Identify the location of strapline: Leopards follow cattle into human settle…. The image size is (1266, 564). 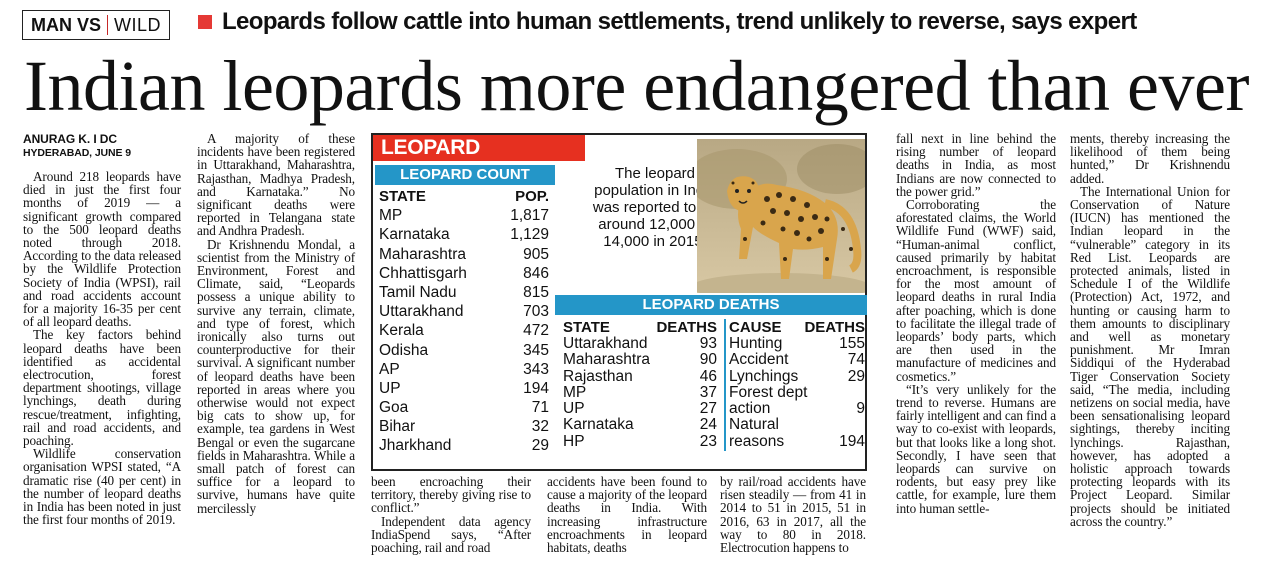
(667, 22).